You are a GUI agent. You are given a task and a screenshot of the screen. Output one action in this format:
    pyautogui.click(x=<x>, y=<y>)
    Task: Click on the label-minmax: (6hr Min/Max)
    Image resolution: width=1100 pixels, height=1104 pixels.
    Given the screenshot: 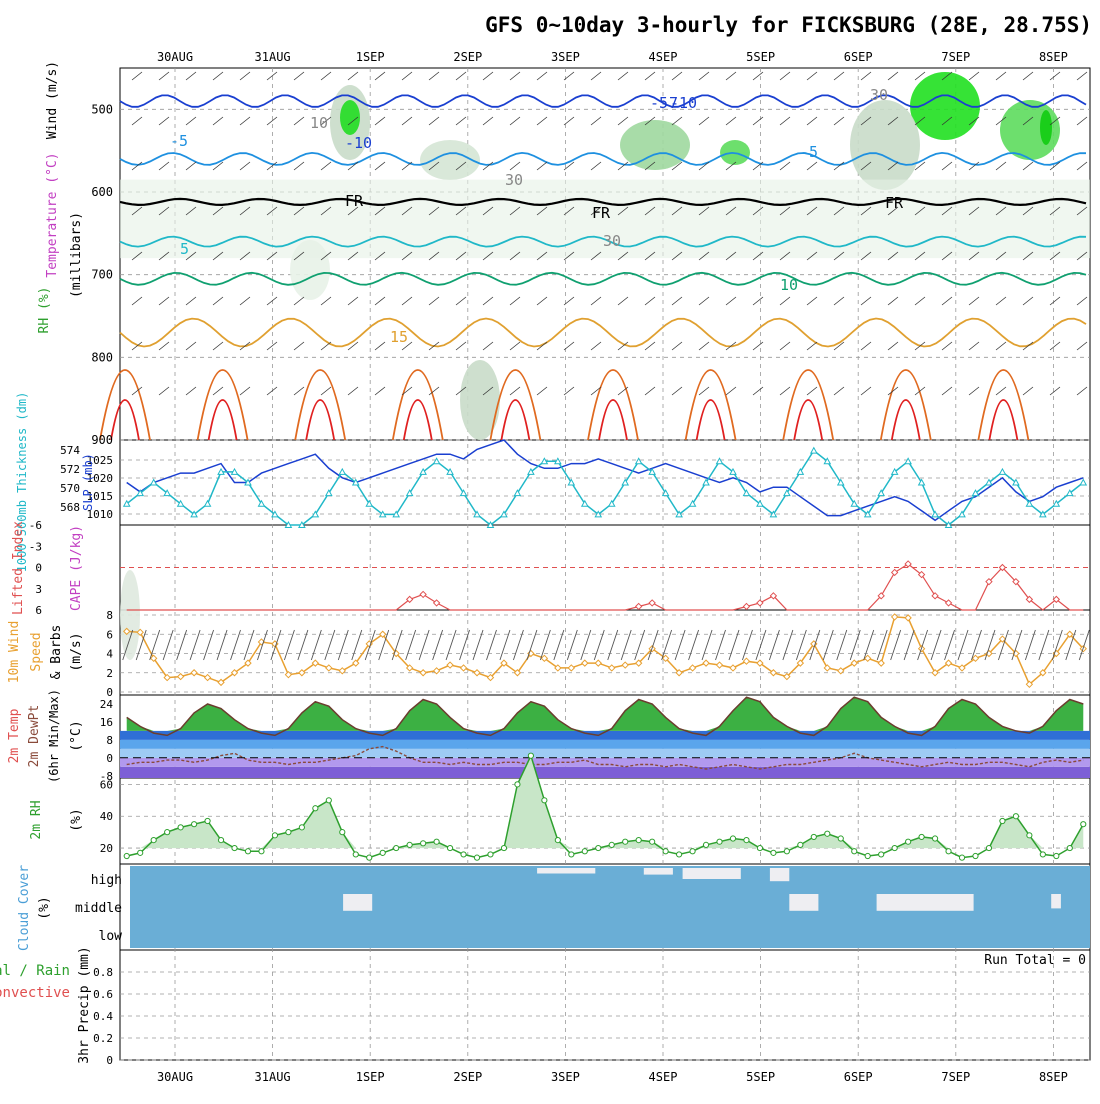 What is the action you would take?
    pyautogui.click(x=54, y=736)
    